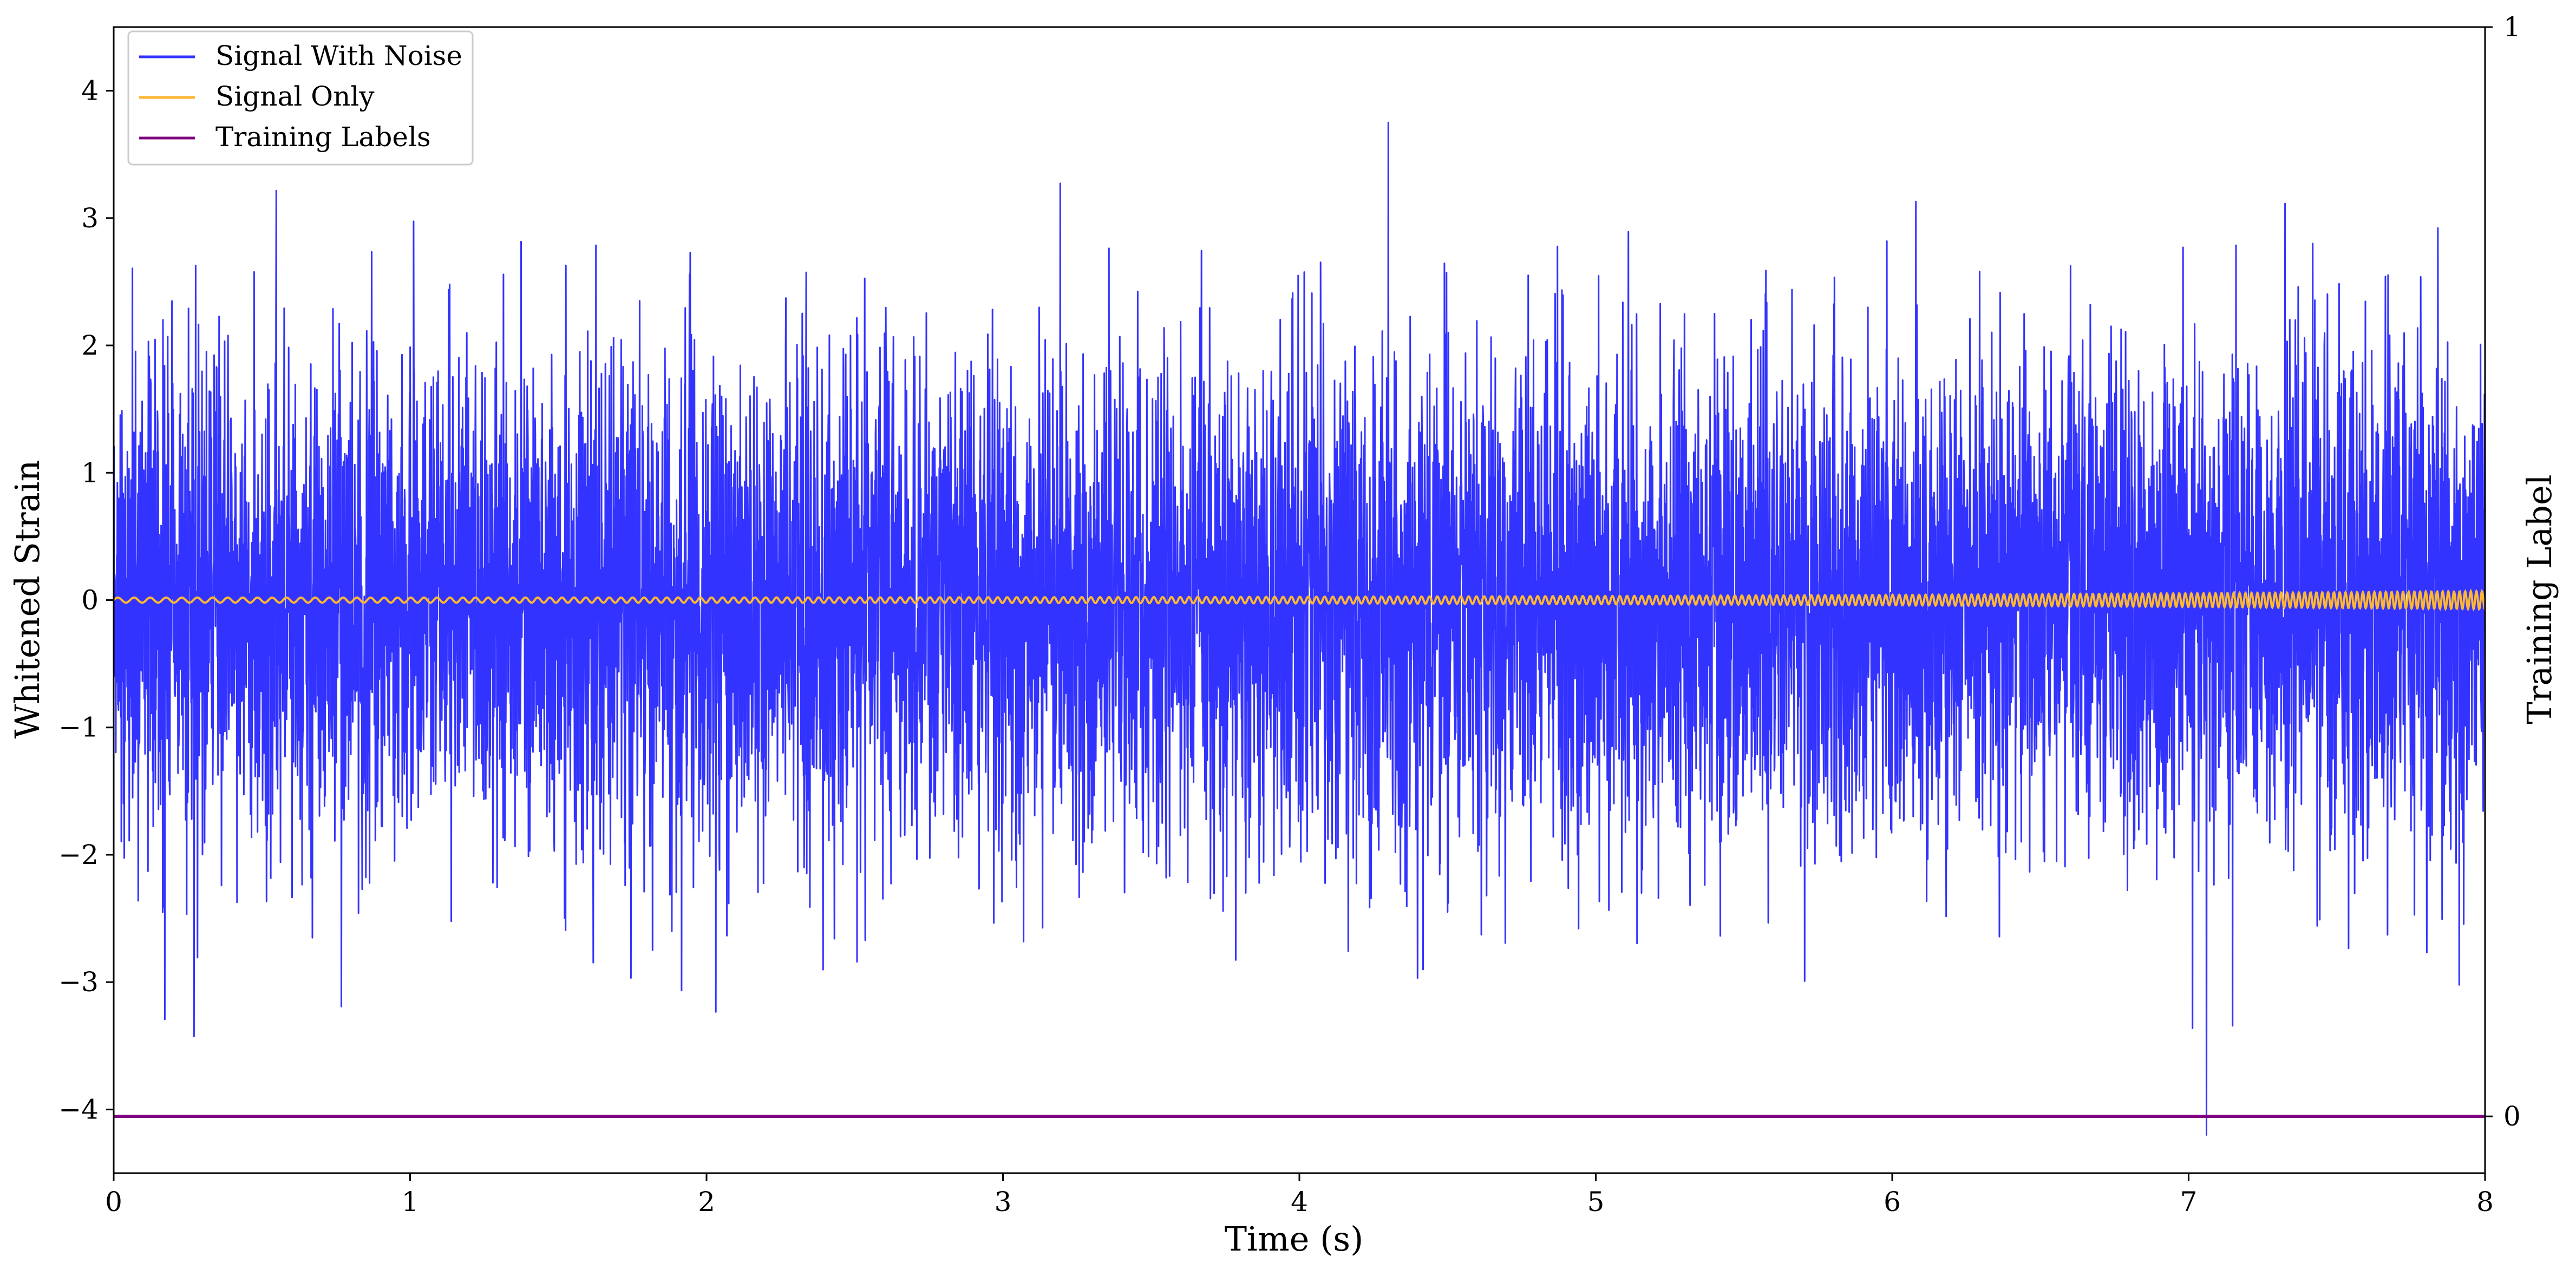 The image size is (2576, 1276). I want to click on x-tick-label: 5, so click(1596, 1202).